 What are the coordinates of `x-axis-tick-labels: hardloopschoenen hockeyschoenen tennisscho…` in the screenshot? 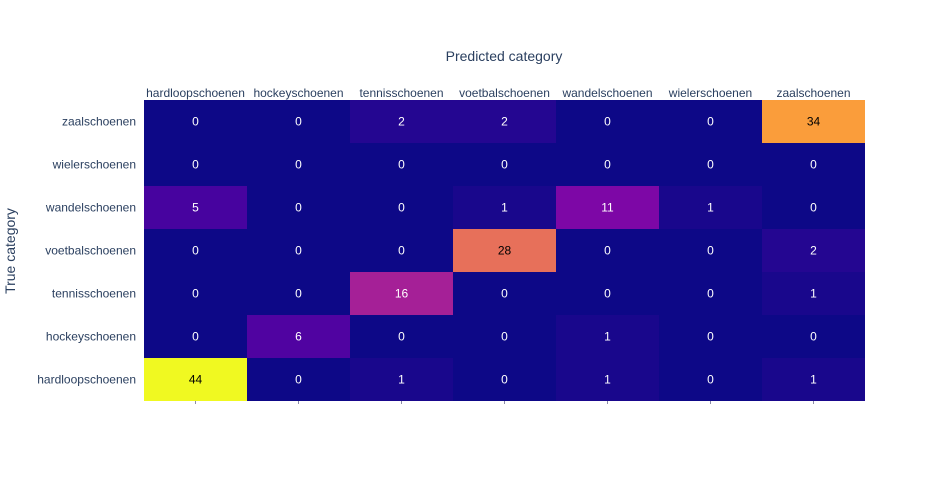 It's located at (498, 93).